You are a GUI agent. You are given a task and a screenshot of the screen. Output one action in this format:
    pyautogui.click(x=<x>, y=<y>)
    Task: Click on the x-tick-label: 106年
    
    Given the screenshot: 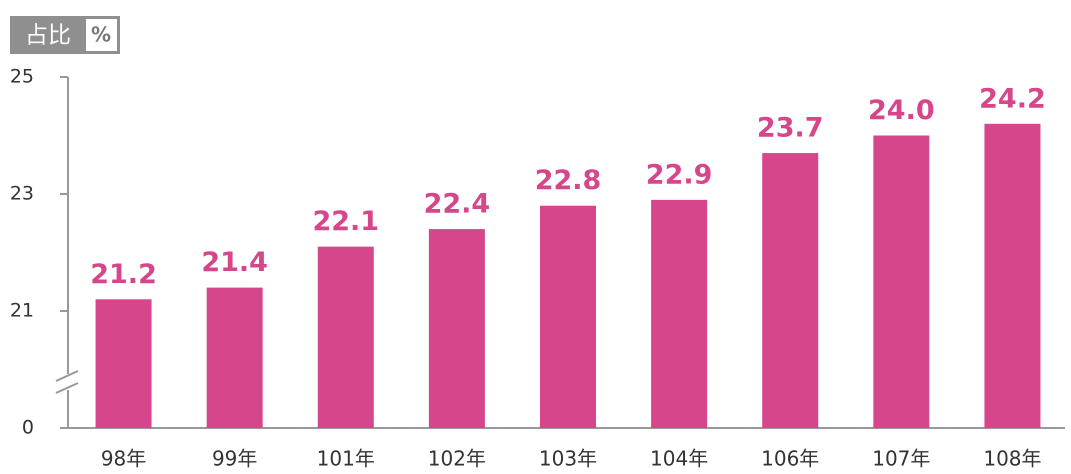 What is the action you would take?
    pyautogui.click(x=790, y=459)
    